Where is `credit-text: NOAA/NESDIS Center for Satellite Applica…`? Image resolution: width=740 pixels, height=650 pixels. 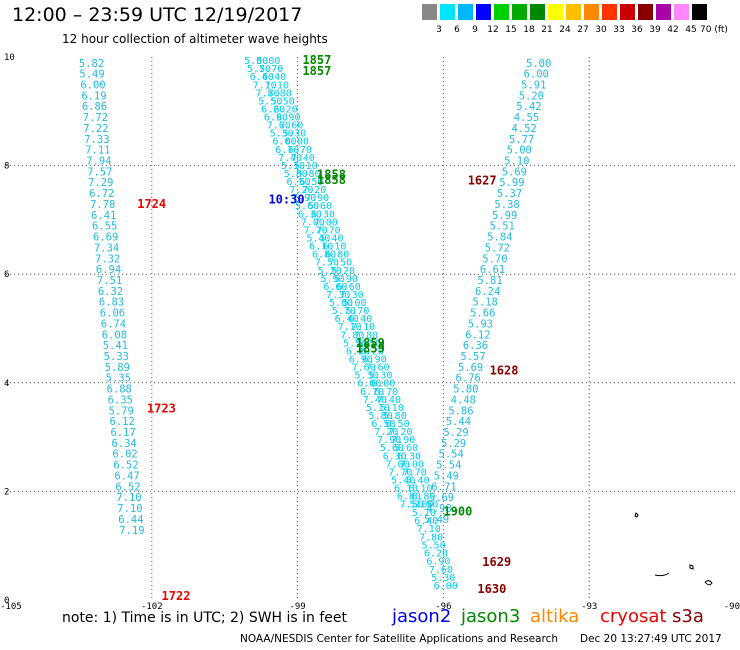 credit-text: NOAA/NESDIS Center for Satellite Applica… is located at coordinates (399, 639).